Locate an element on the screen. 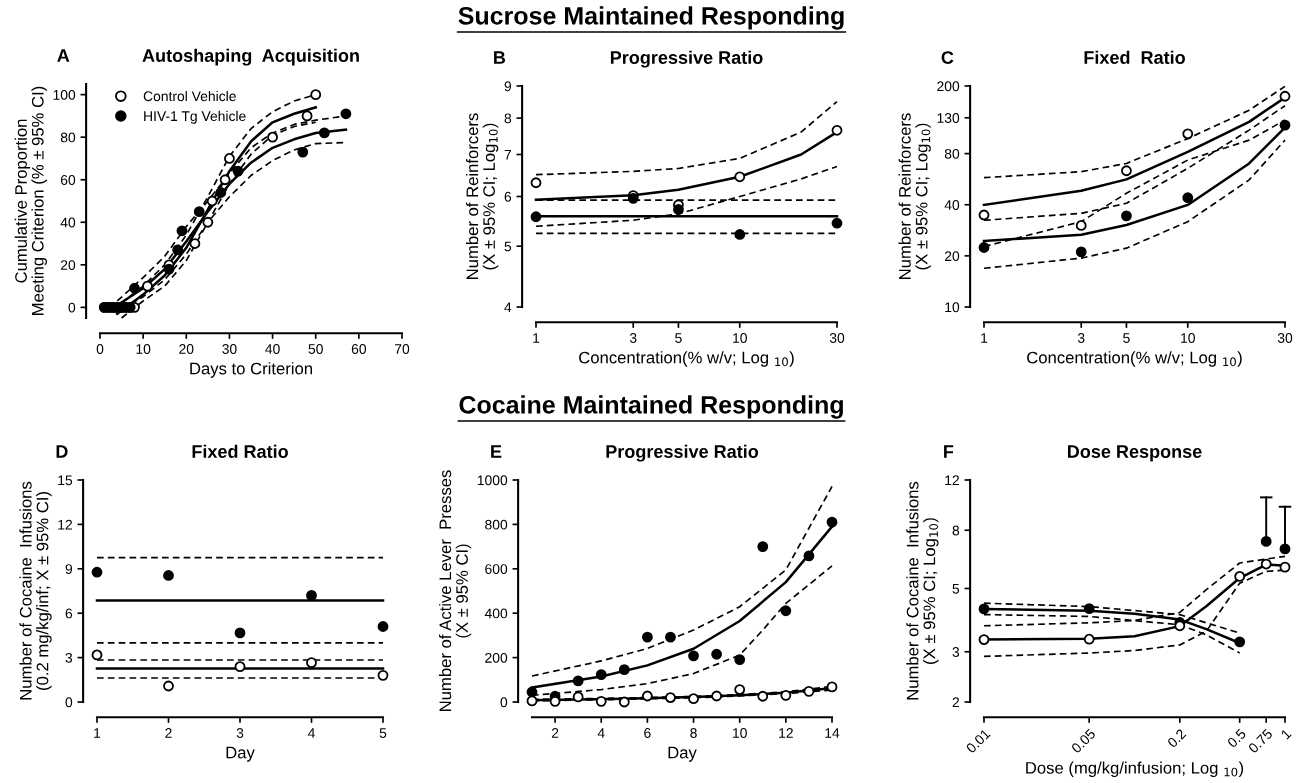 The height and width of the screenshot is (783, 1303). legend-label: HIV-1 Tg Vehicle is located at coordinates (195, 117).